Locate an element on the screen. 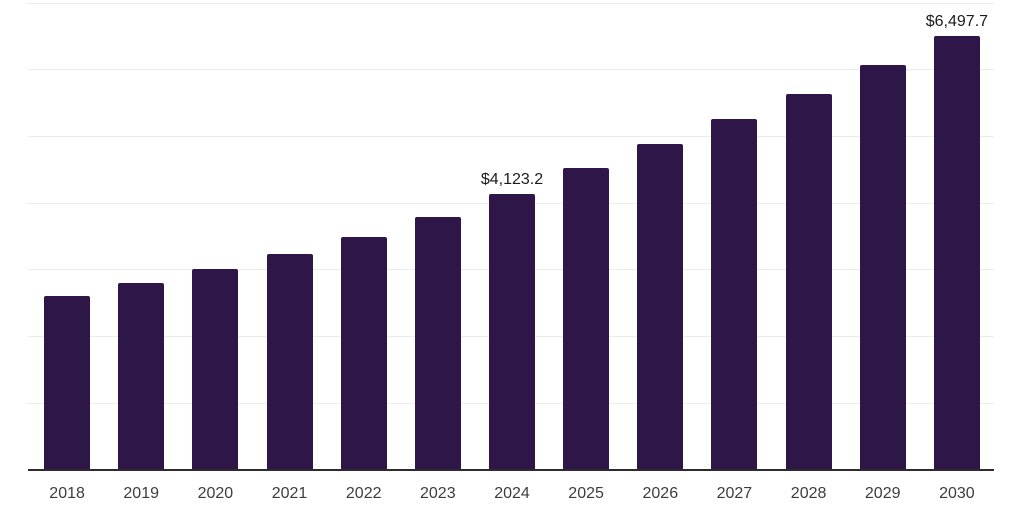 Image resolution: width=1024 pixels, height=512 pixels. x-axis-label-2028: 2028 is located at coordinates (808, 493).